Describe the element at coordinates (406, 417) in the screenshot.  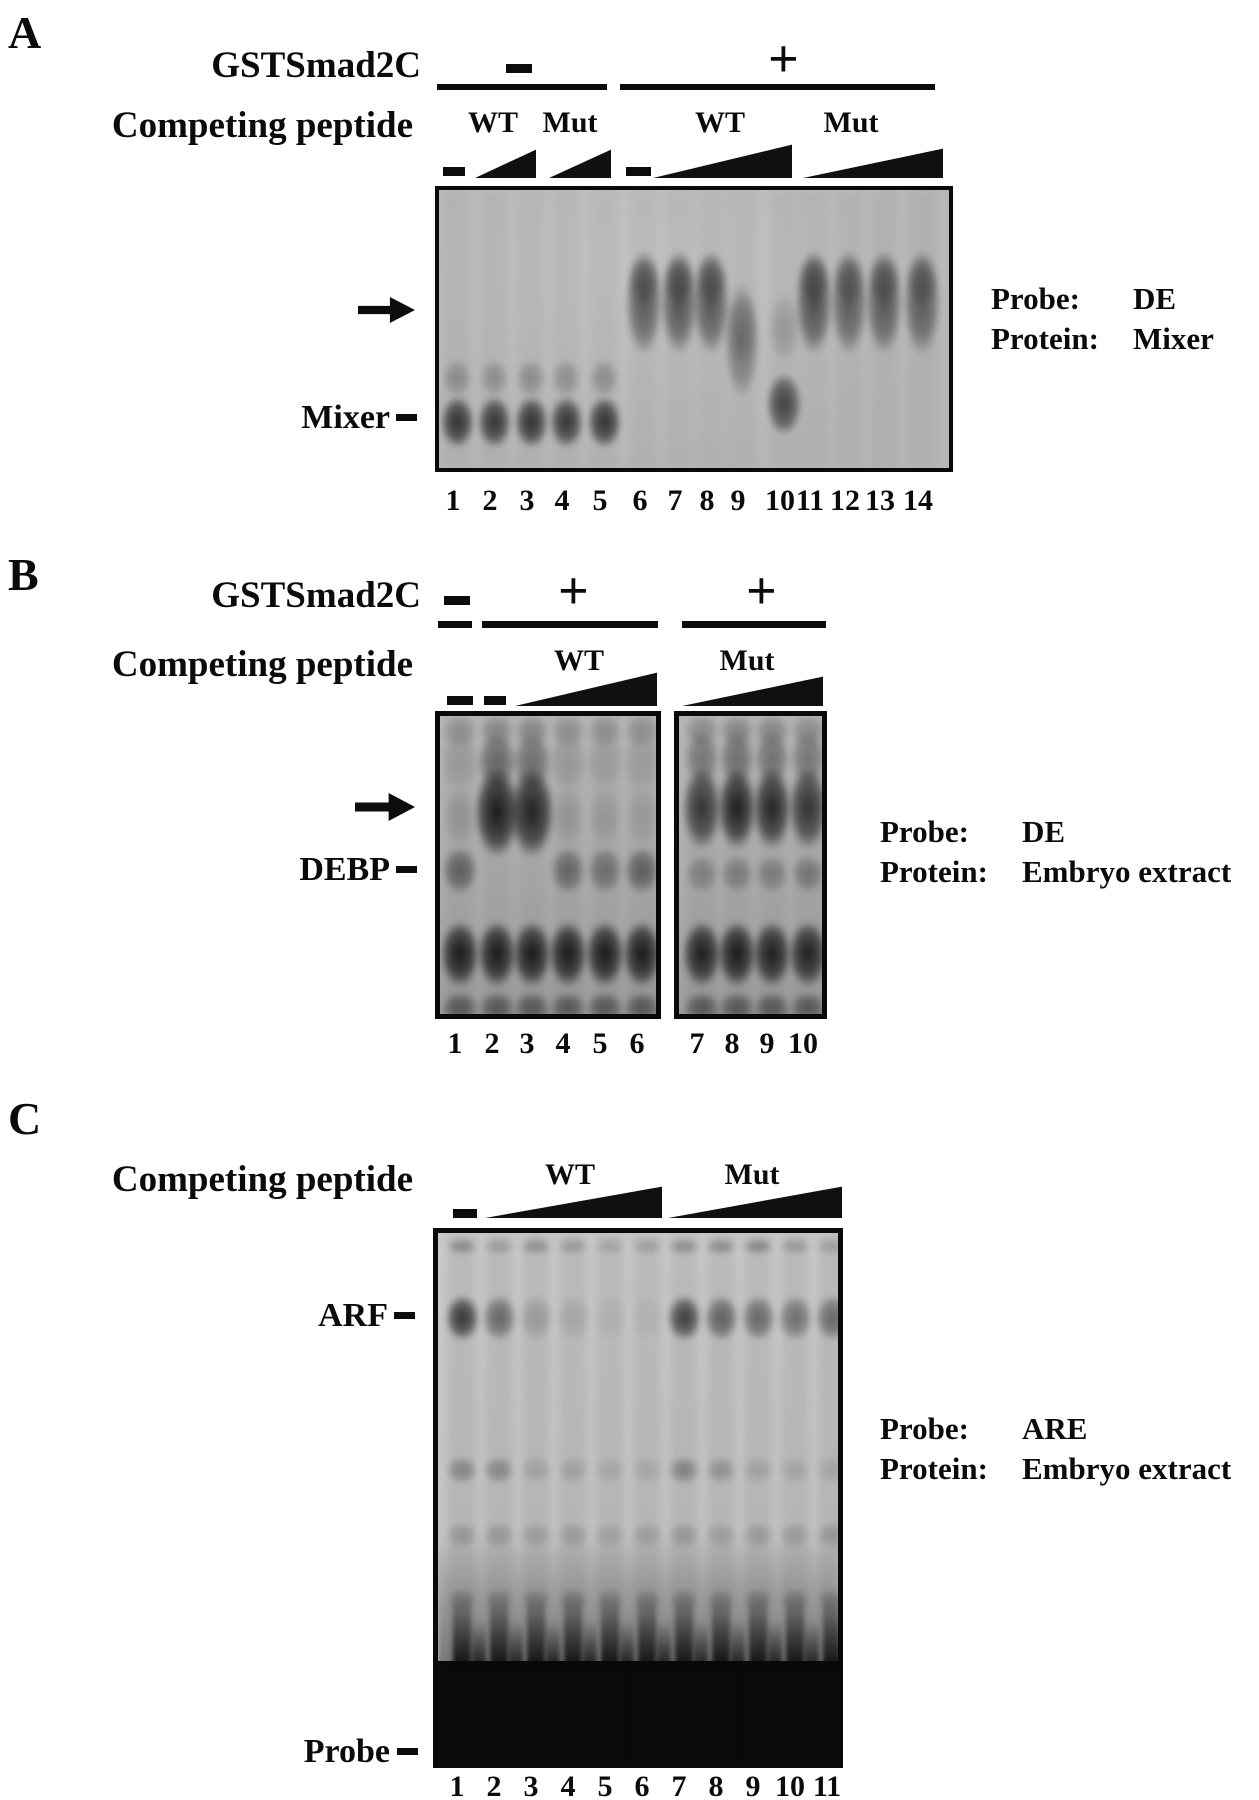
I see `mixer-band-tick` at that location.